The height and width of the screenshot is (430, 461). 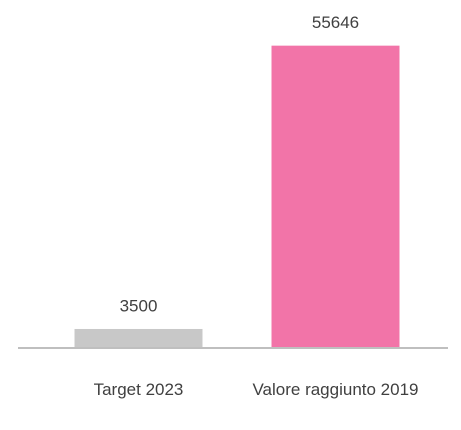 What do you see at coordinates (335, 389) in the screenshot?
I see `x-tick-label: Valore raggiunto 2019` at bounding box center [335, 389].